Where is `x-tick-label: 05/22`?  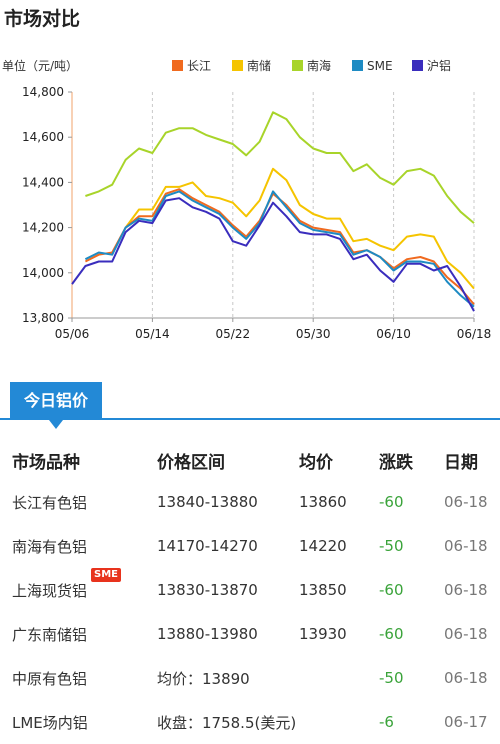 x-tick-label: 05/22 is located at coordinates (233, 334).